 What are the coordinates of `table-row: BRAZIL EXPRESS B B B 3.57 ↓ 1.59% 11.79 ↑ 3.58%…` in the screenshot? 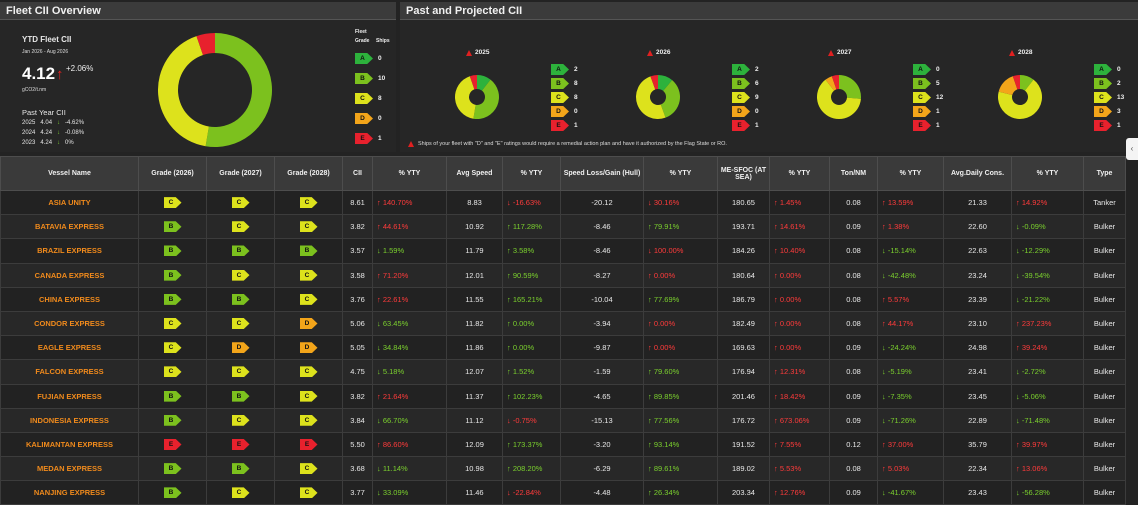 It's located at (563, 251).